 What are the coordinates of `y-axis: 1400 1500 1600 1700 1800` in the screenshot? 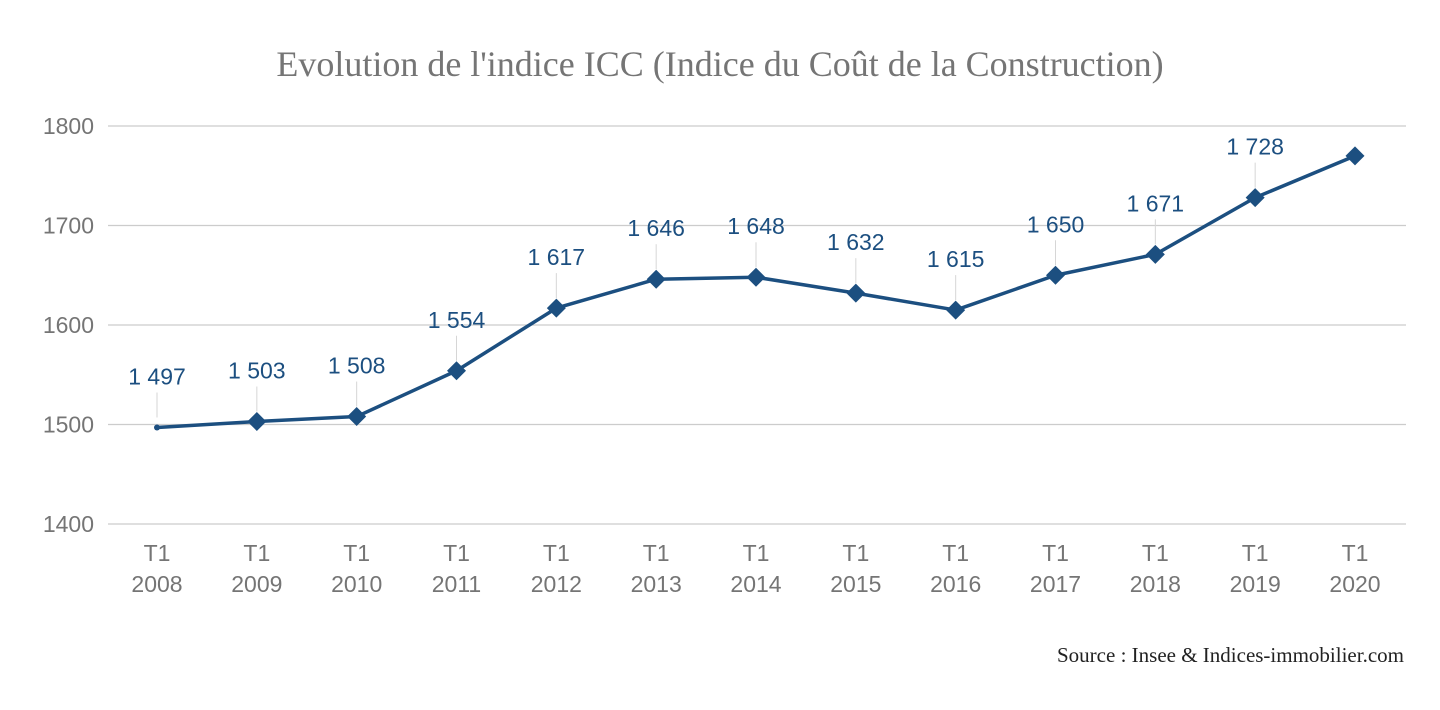 It's located at (68, 325).